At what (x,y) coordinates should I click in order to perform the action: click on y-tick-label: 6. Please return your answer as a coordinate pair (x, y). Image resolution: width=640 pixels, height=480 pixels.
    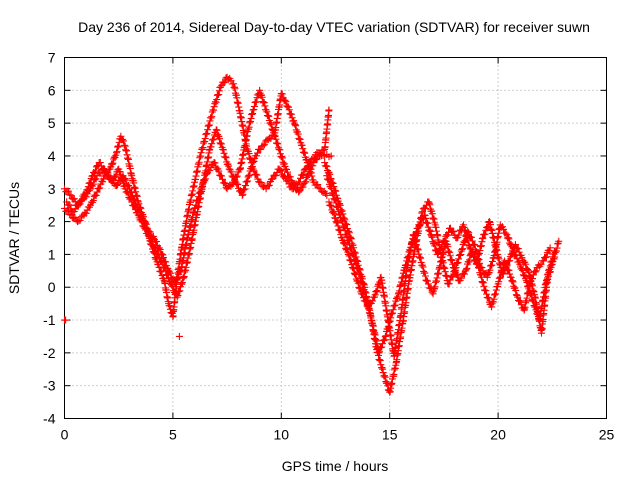
    Looking at the image, I should click on (52, 90).